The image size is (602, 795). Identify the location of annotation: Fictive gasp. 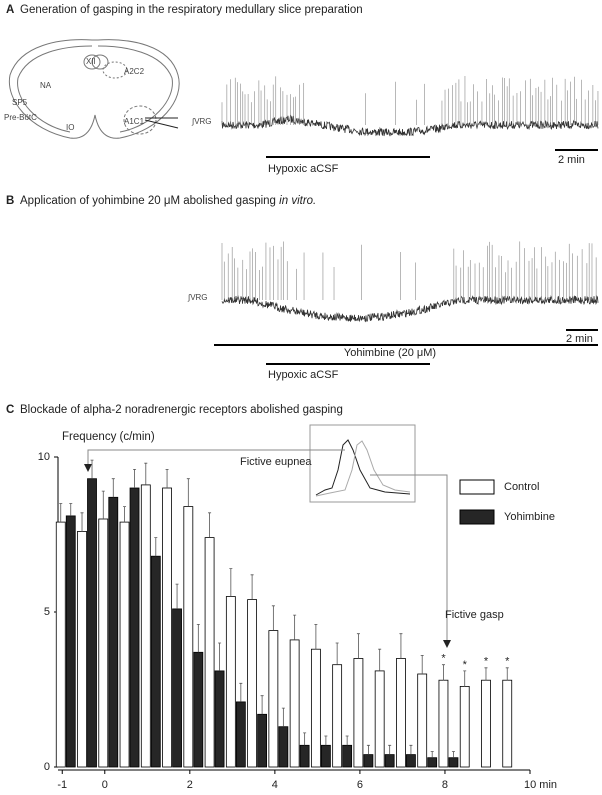
(474, 615).